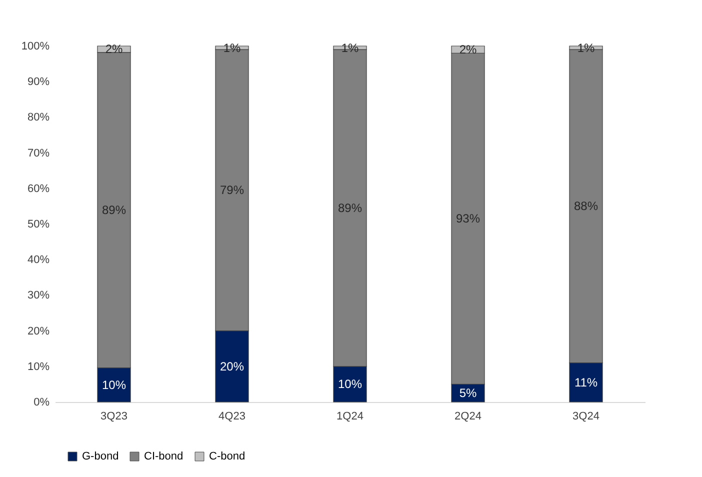 Image resolution: width=702 pixels, height=477 pixels. I want to click on data-label: 79%, so click(232, 190).